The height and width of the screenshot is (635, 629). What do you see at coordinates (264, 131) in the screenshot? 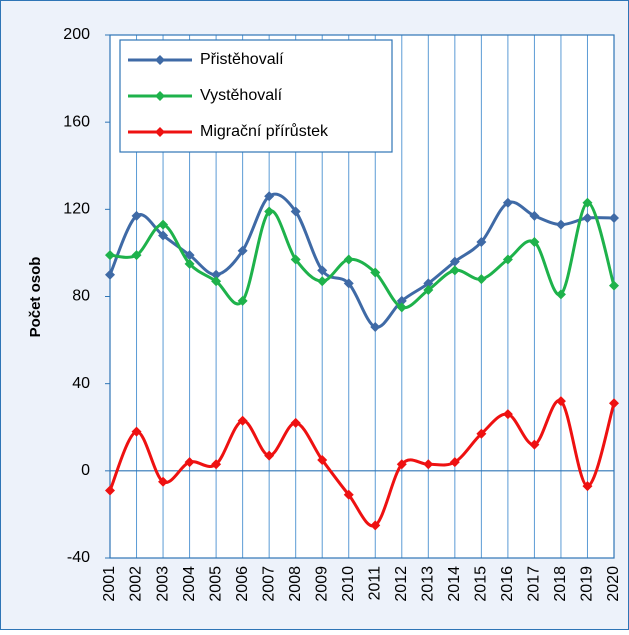
I see `legend-label: Migrační přírůstek` at bounding box center [264, 131].